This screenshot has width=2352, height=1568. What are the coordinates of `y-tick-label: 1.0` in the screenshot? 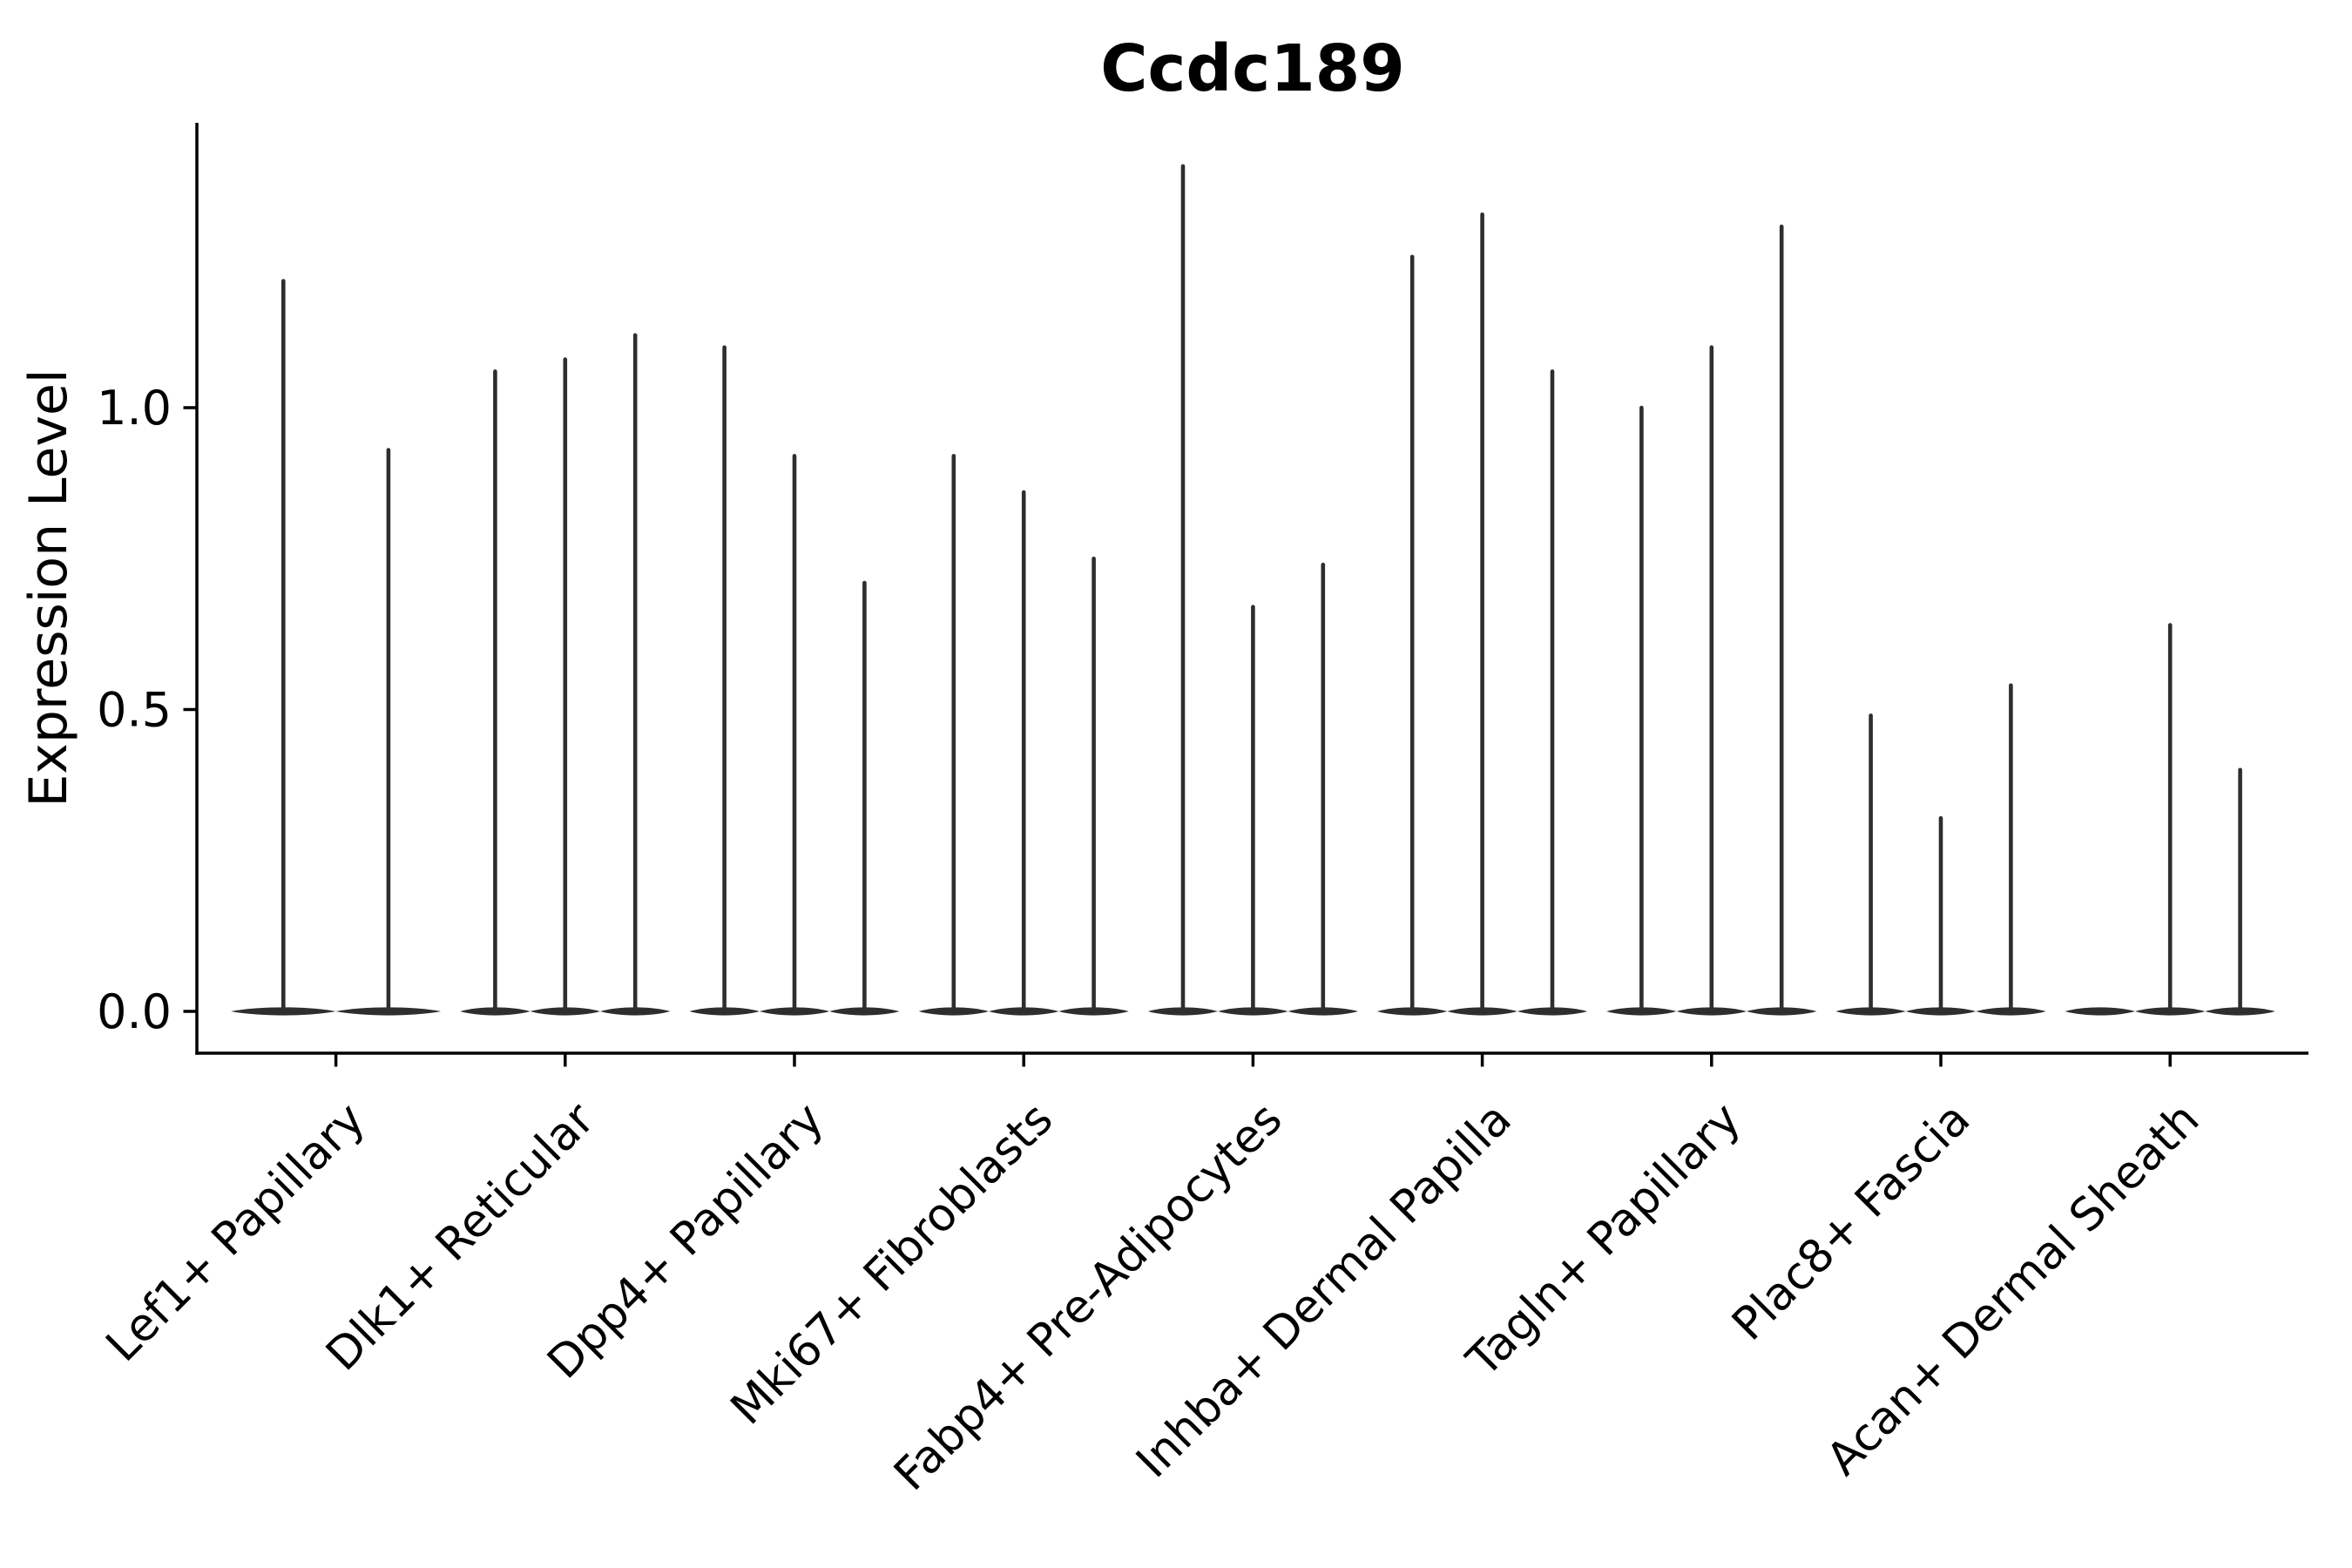 It's located at (134, 408).